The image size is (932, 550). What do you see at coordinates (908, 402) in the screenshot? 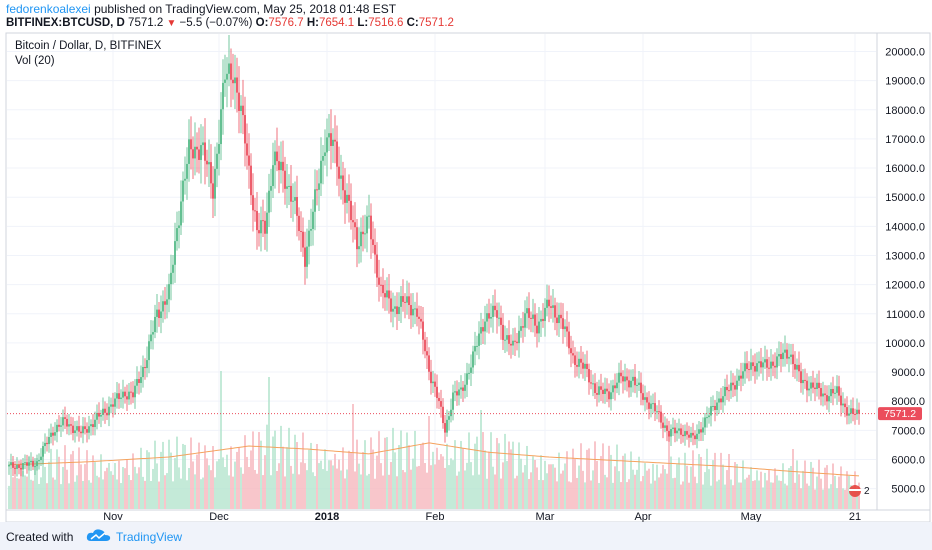
I see `price-tick-label: 8000.0` at bounding box center [908, 402].